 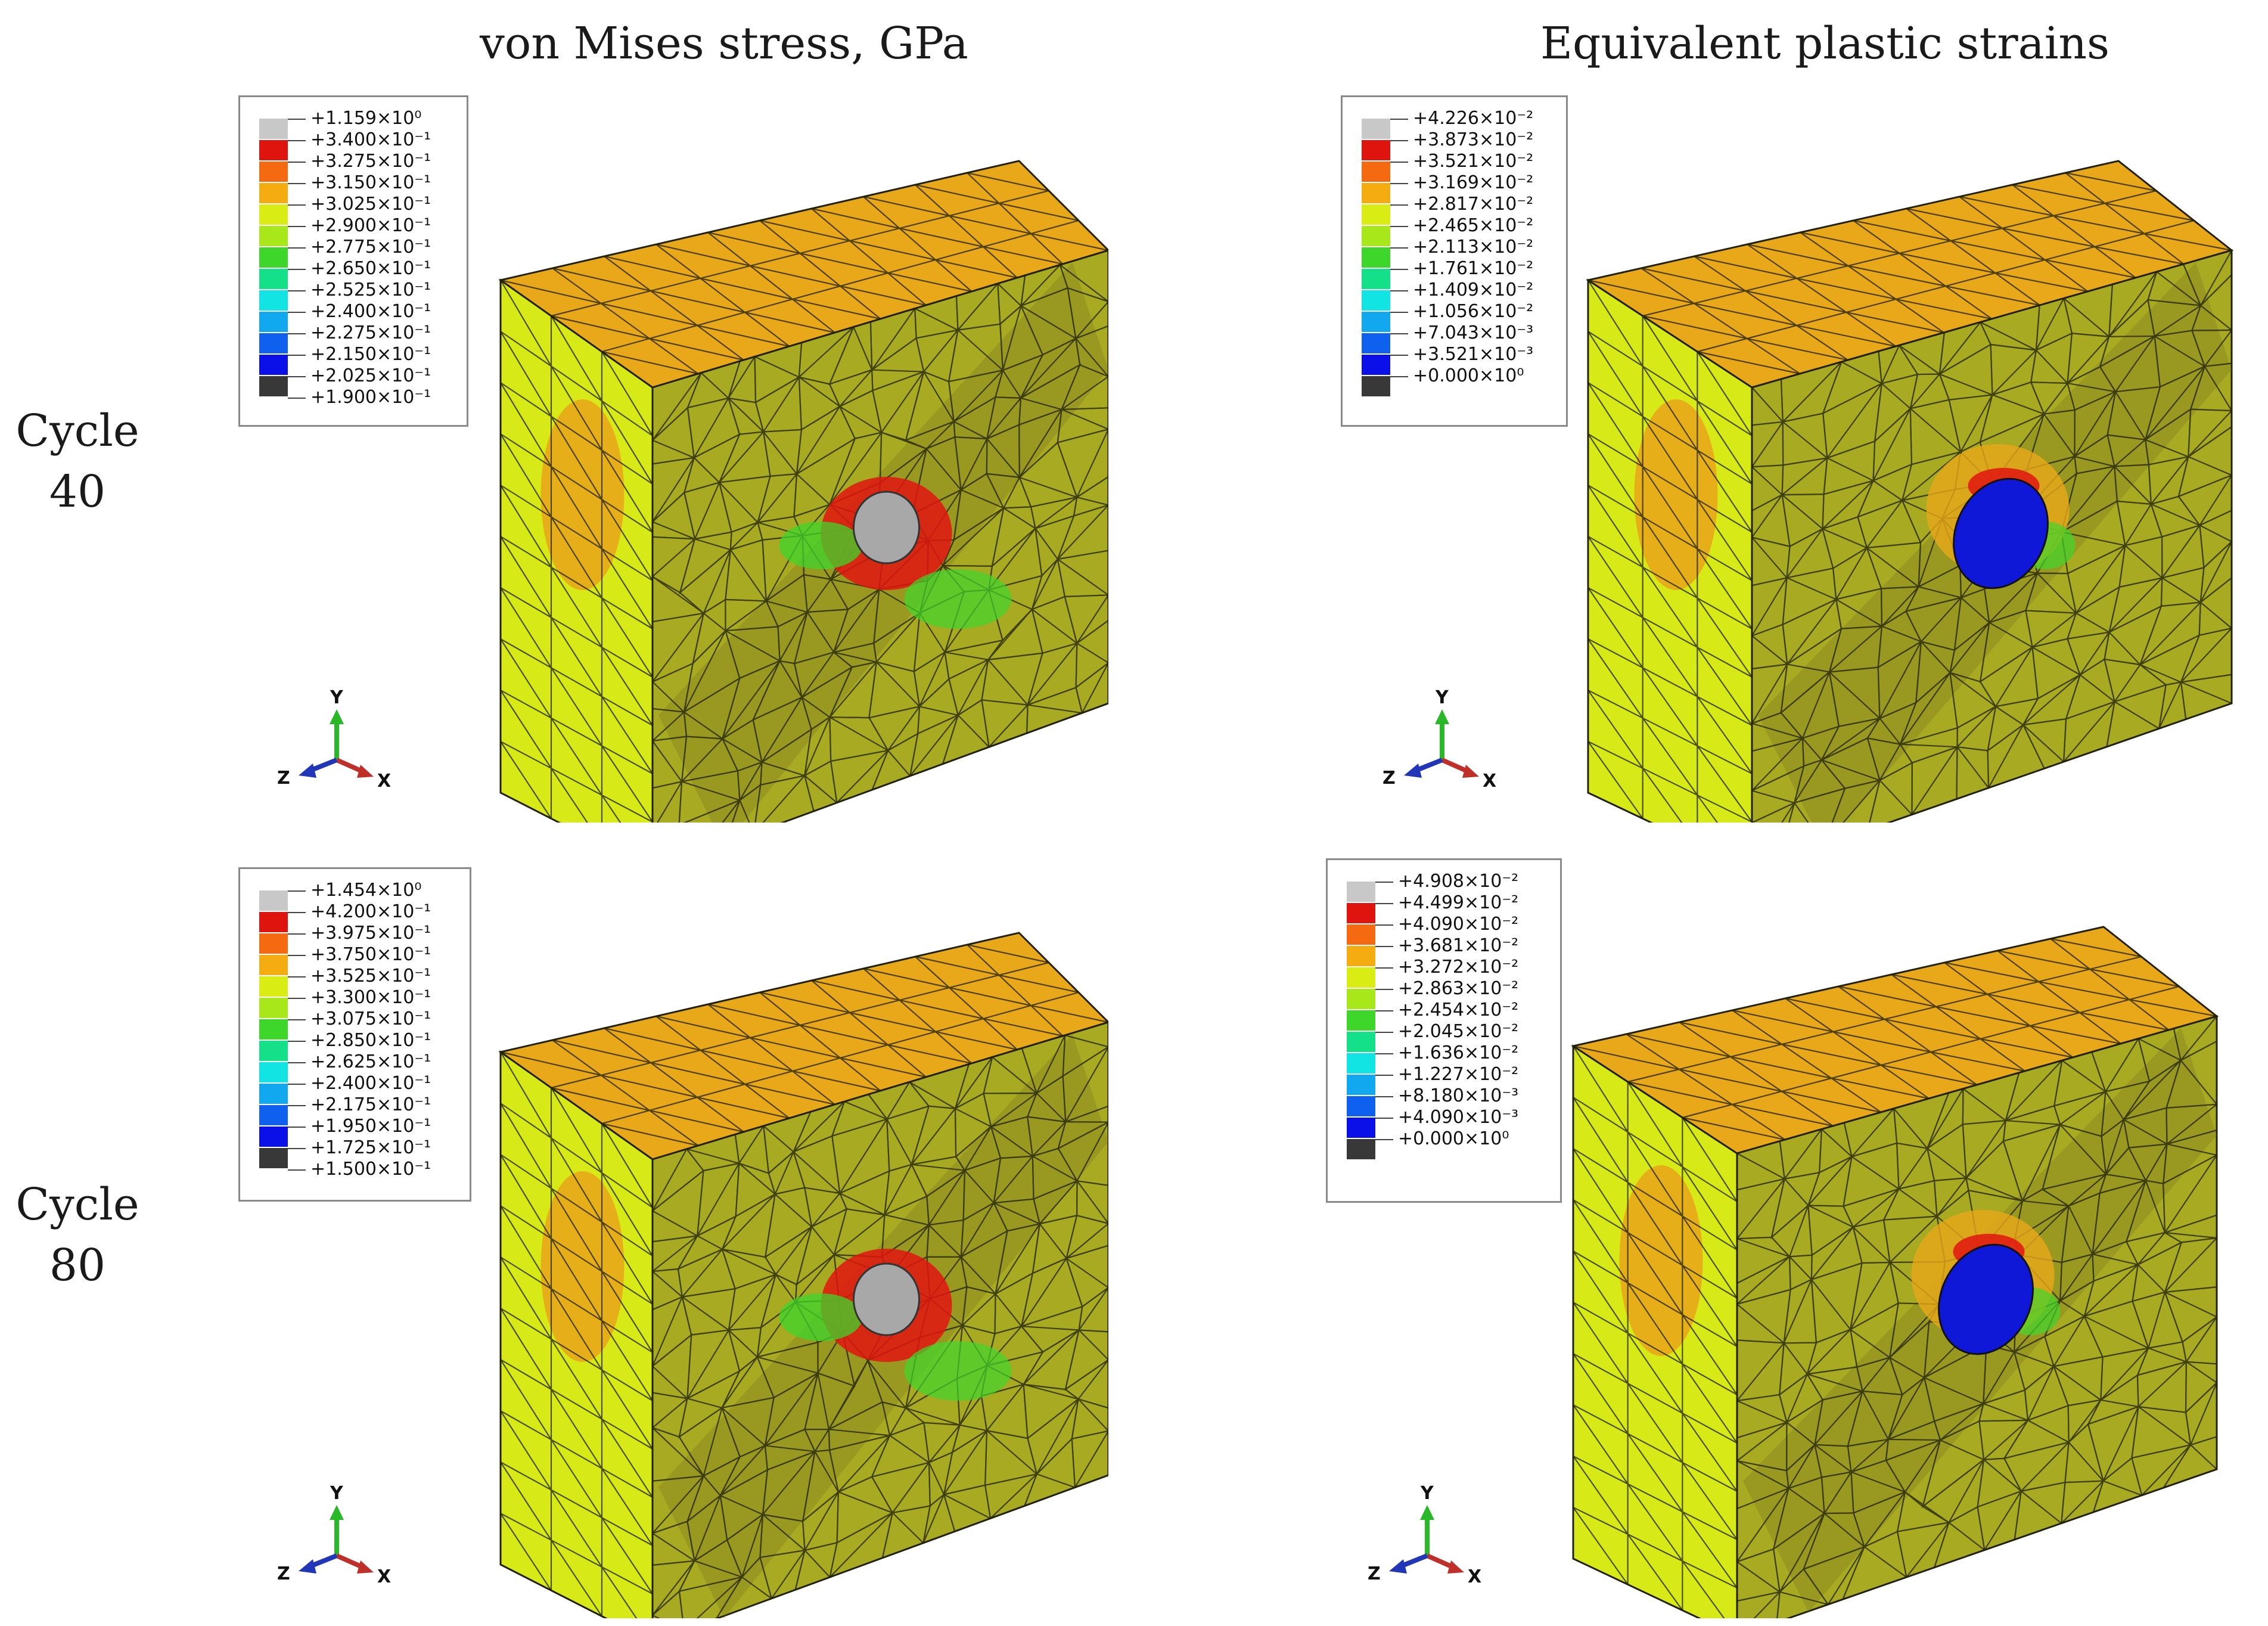 What do you see at coordinates (370, 997) in the screenshot?
I see `legend-value: +3.300×10⁻¹` at bounding box center [370, 997].